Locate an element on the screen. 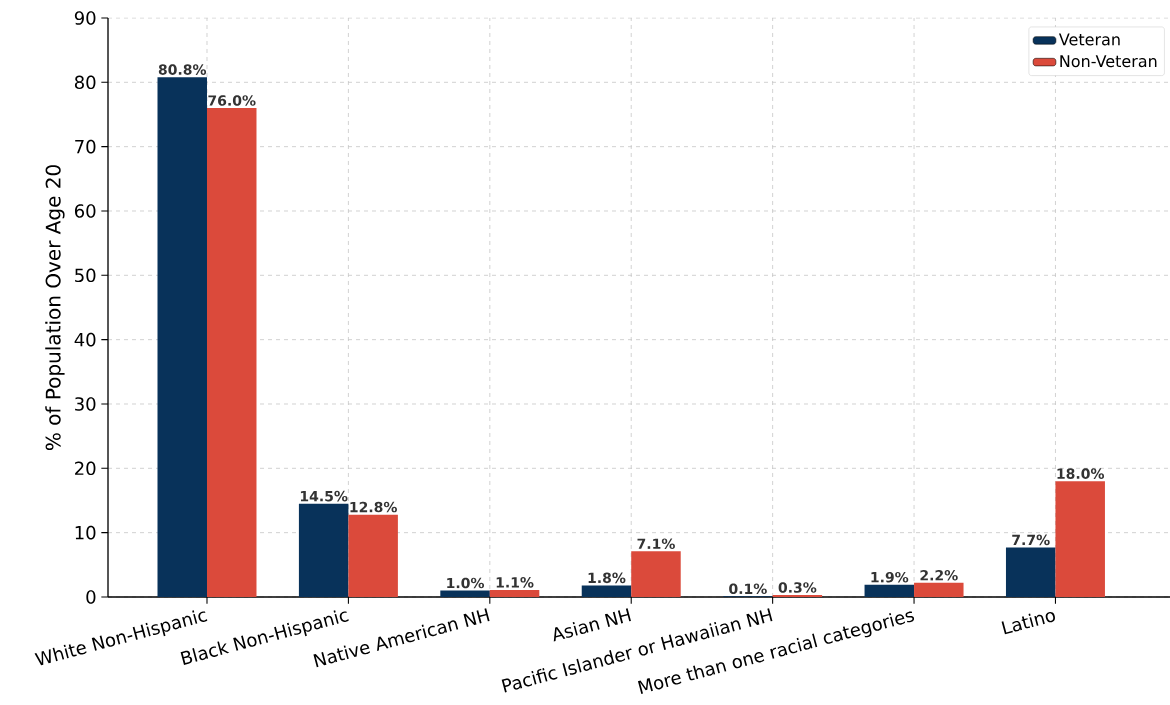  data-label: 1.0% is located at coordinates (466, 583).